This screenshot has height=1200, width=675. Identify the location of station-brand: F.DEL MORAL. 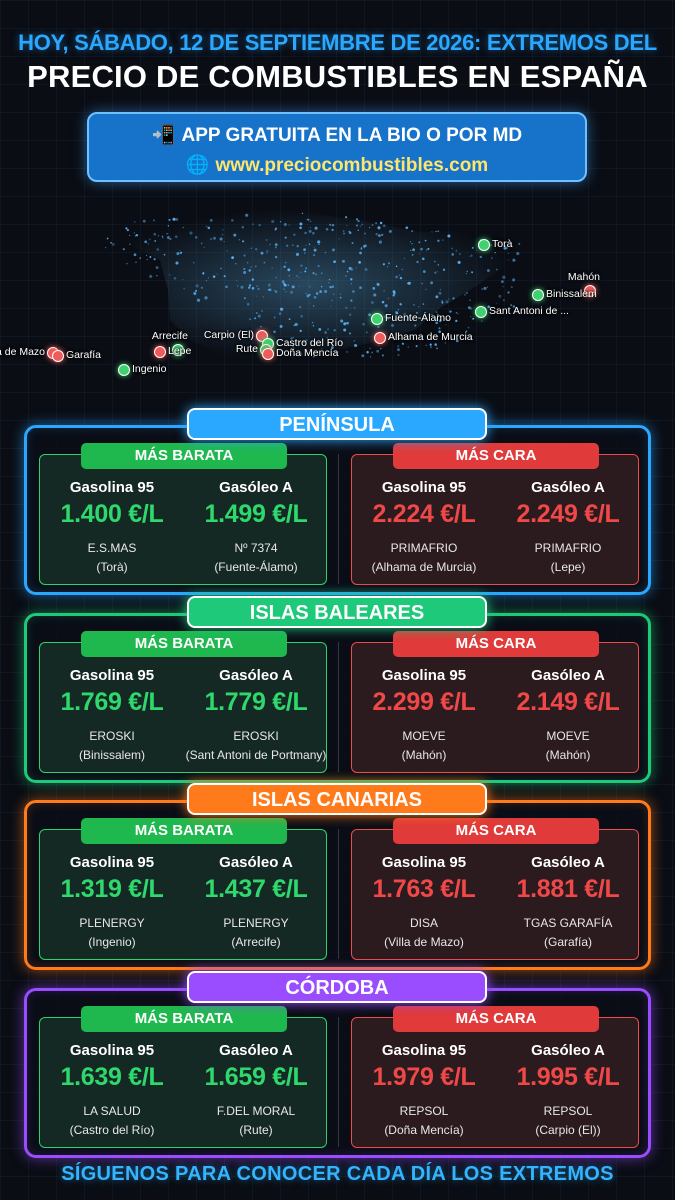
(256, 1111).